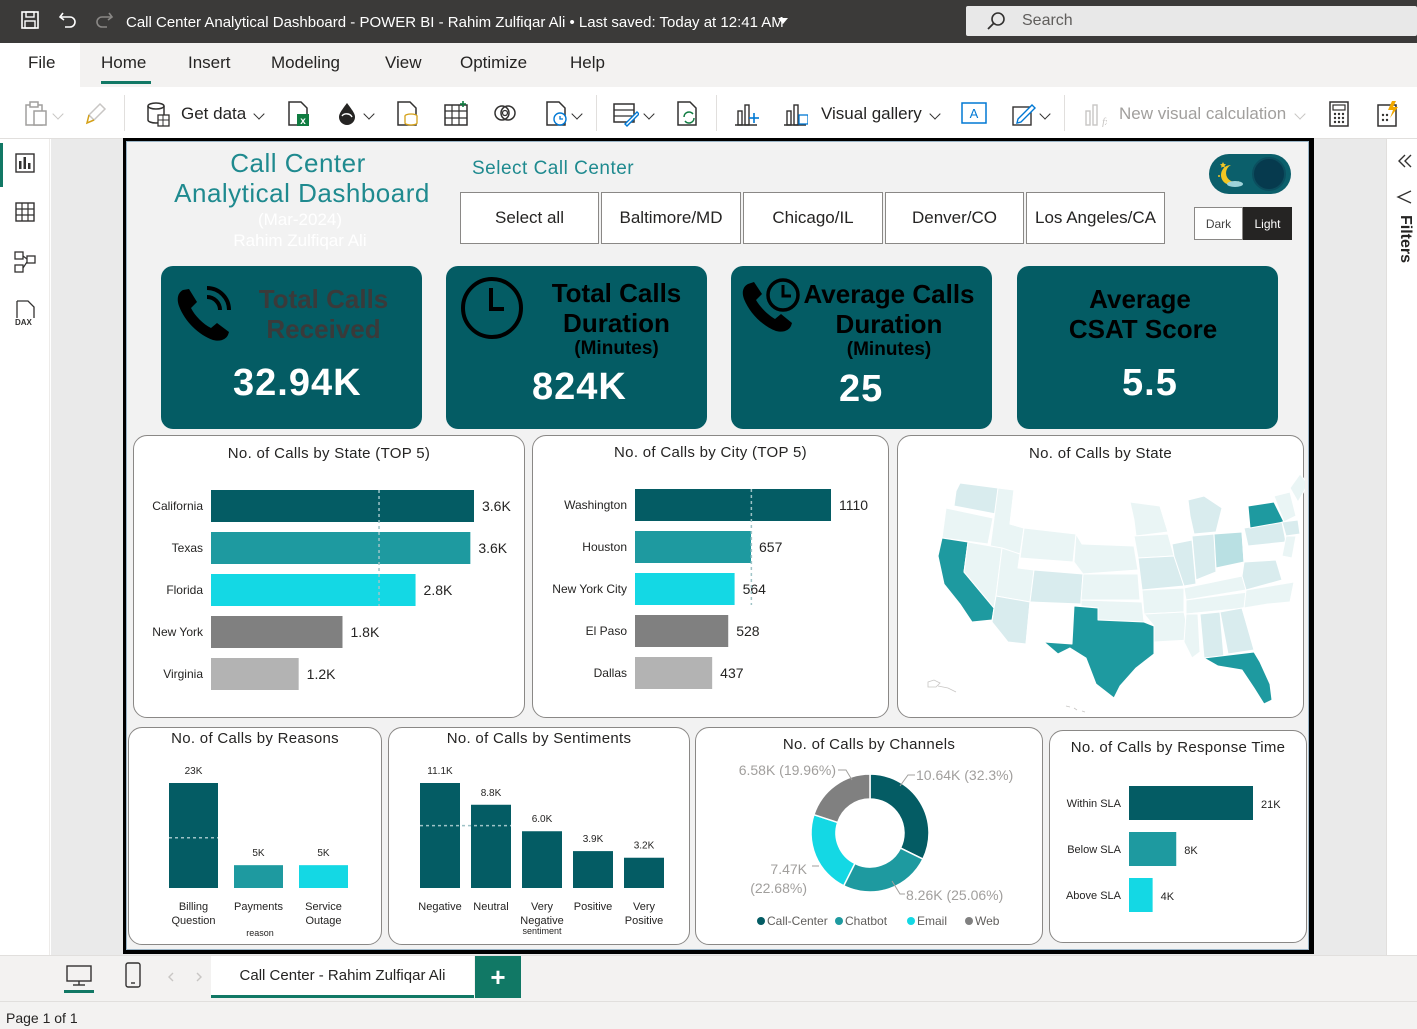 Image resolution: width=1417 pixels, height=1029 pixels. Describe the element at coordinates (291, 347) in the screenshot. I see `kpi-card-total-calls-received: Total Calls Received 32.94K` at that location.